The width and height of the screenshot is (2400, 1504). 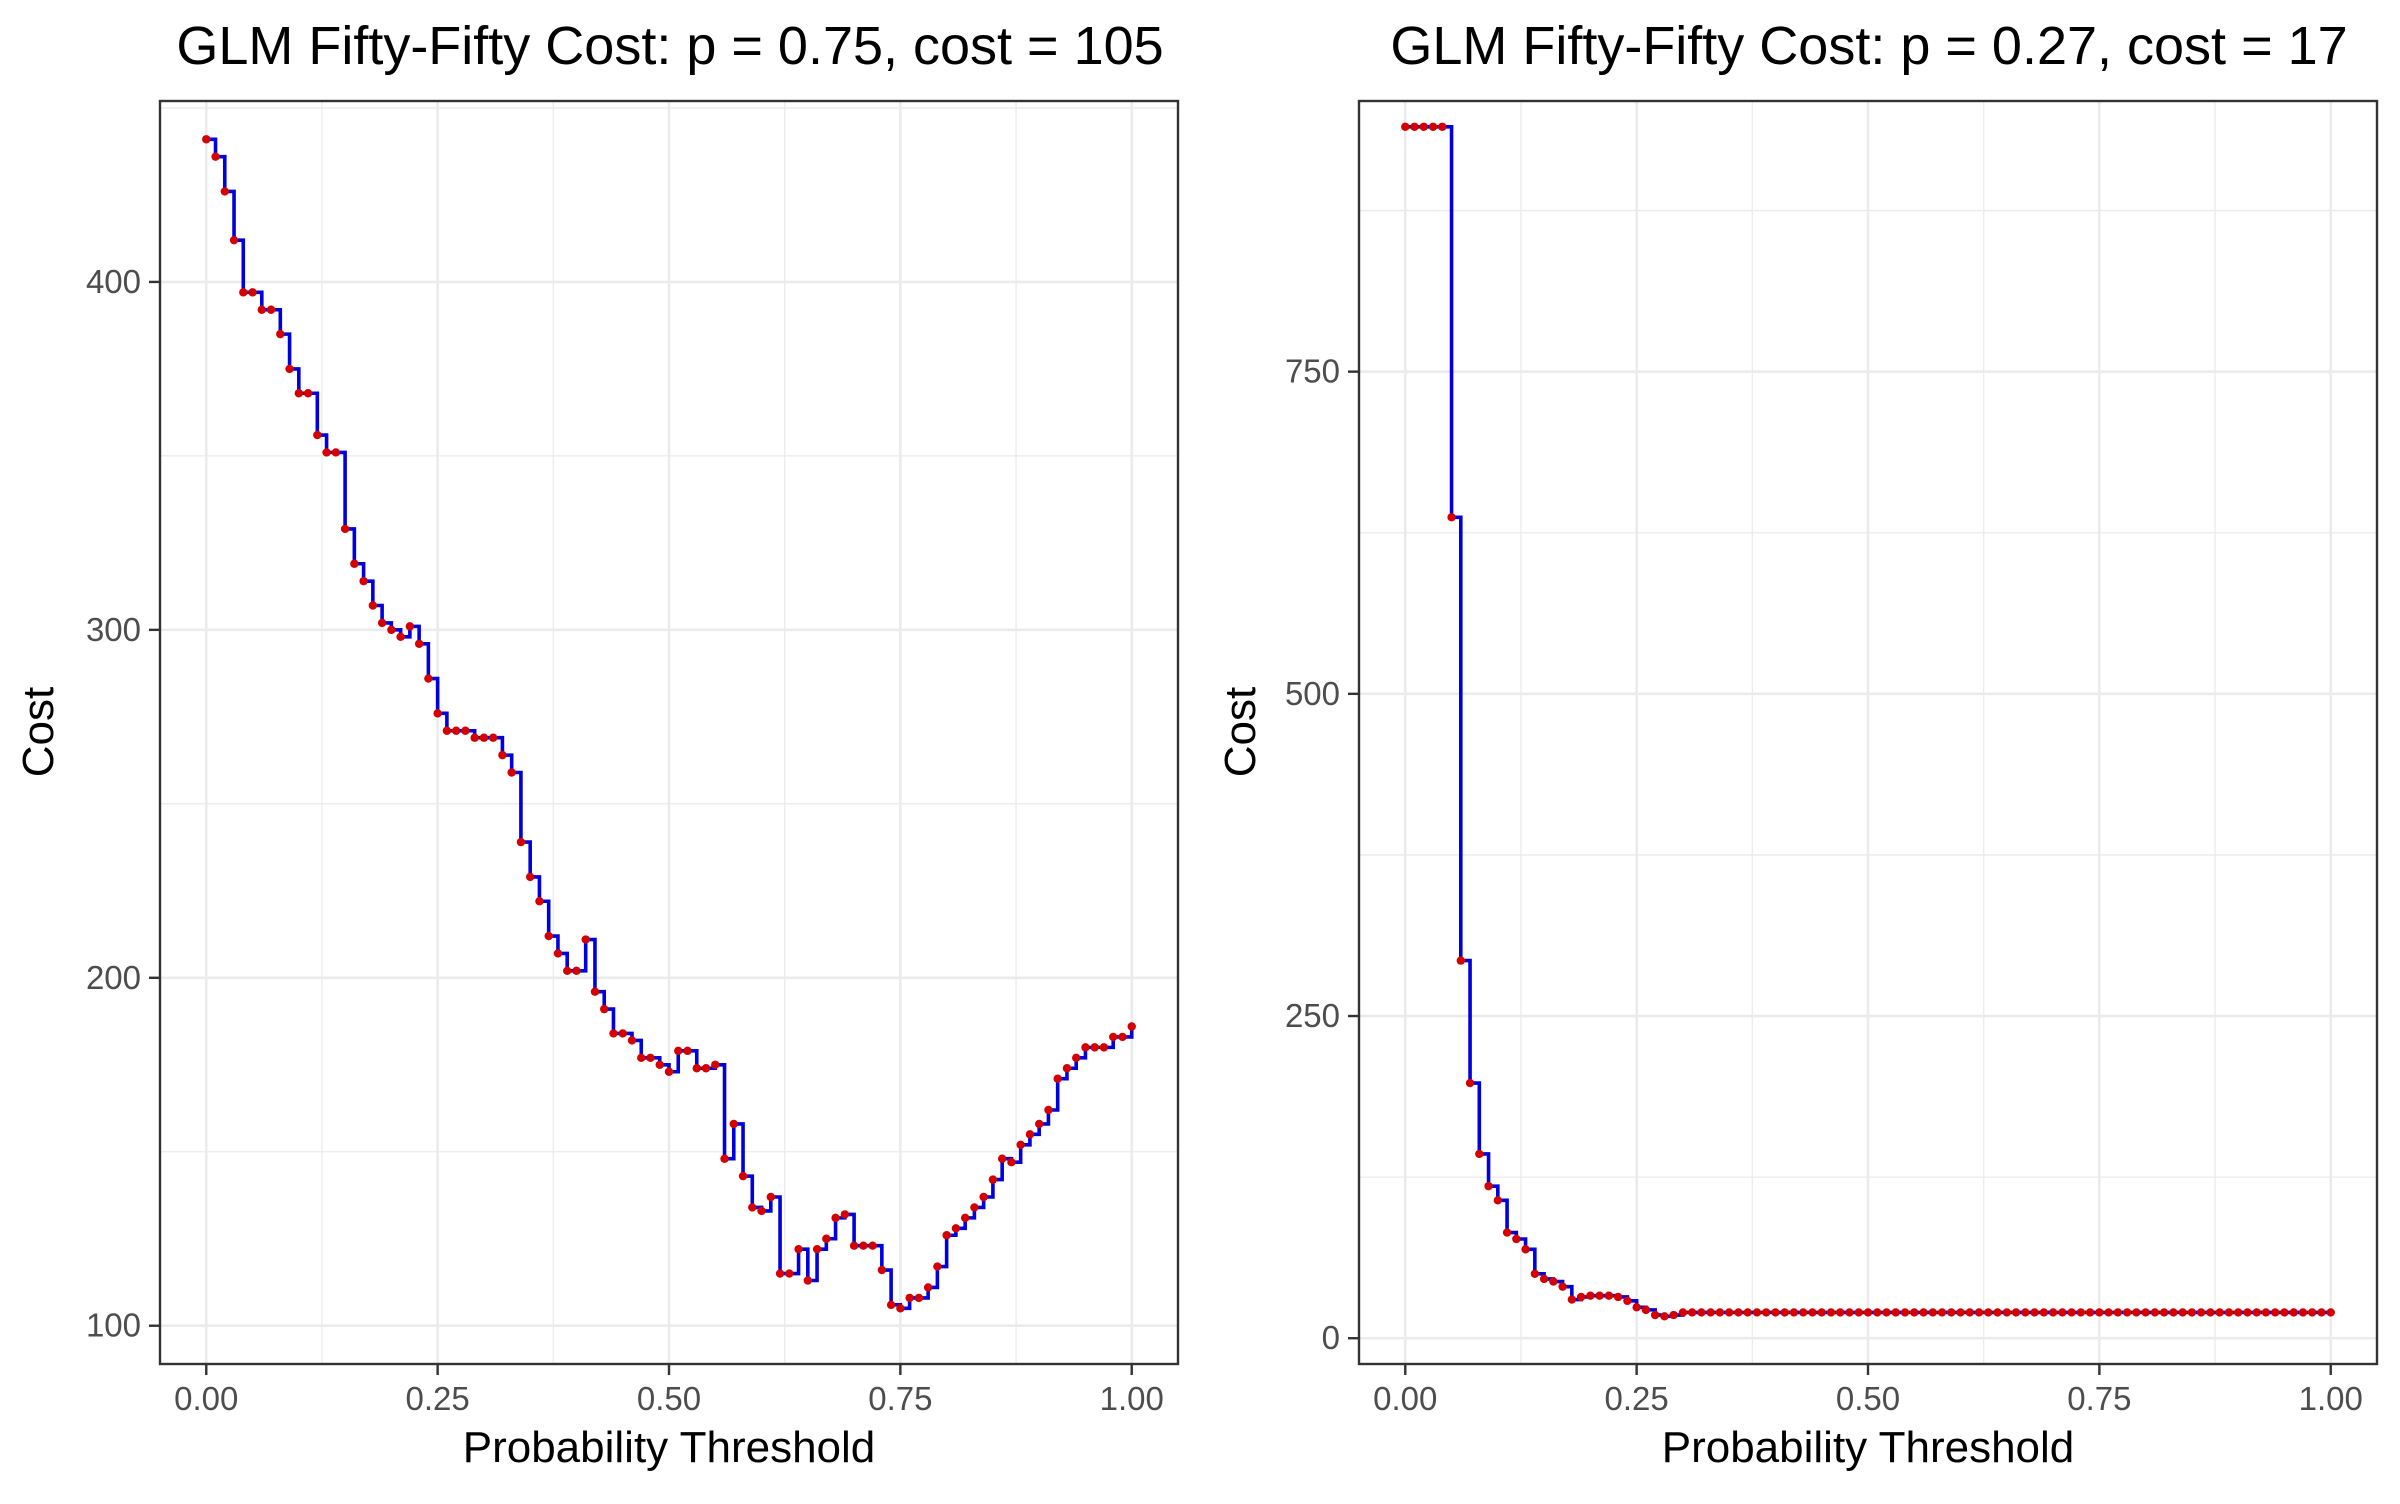 I want to click on left-x-tick-label: 0.50, so click(x=669, y=1398).